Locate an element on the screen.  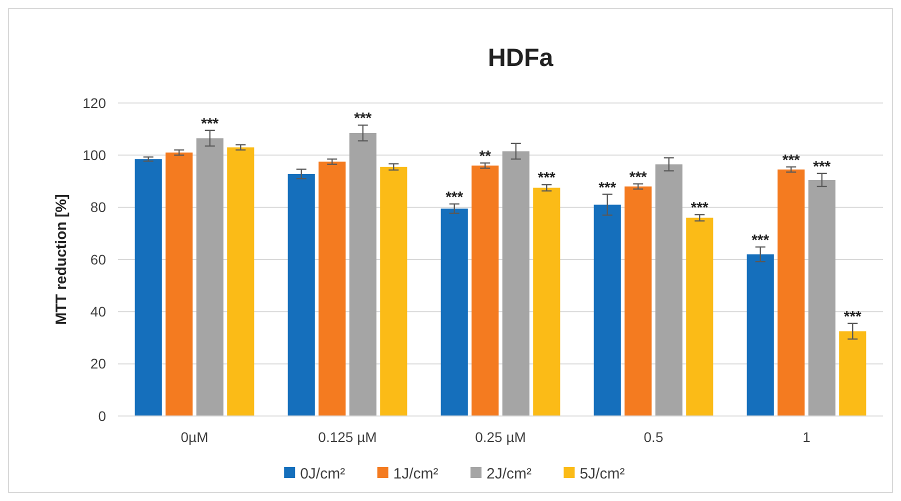
y-tick-label: 80 is located at coordinates (98, 207).